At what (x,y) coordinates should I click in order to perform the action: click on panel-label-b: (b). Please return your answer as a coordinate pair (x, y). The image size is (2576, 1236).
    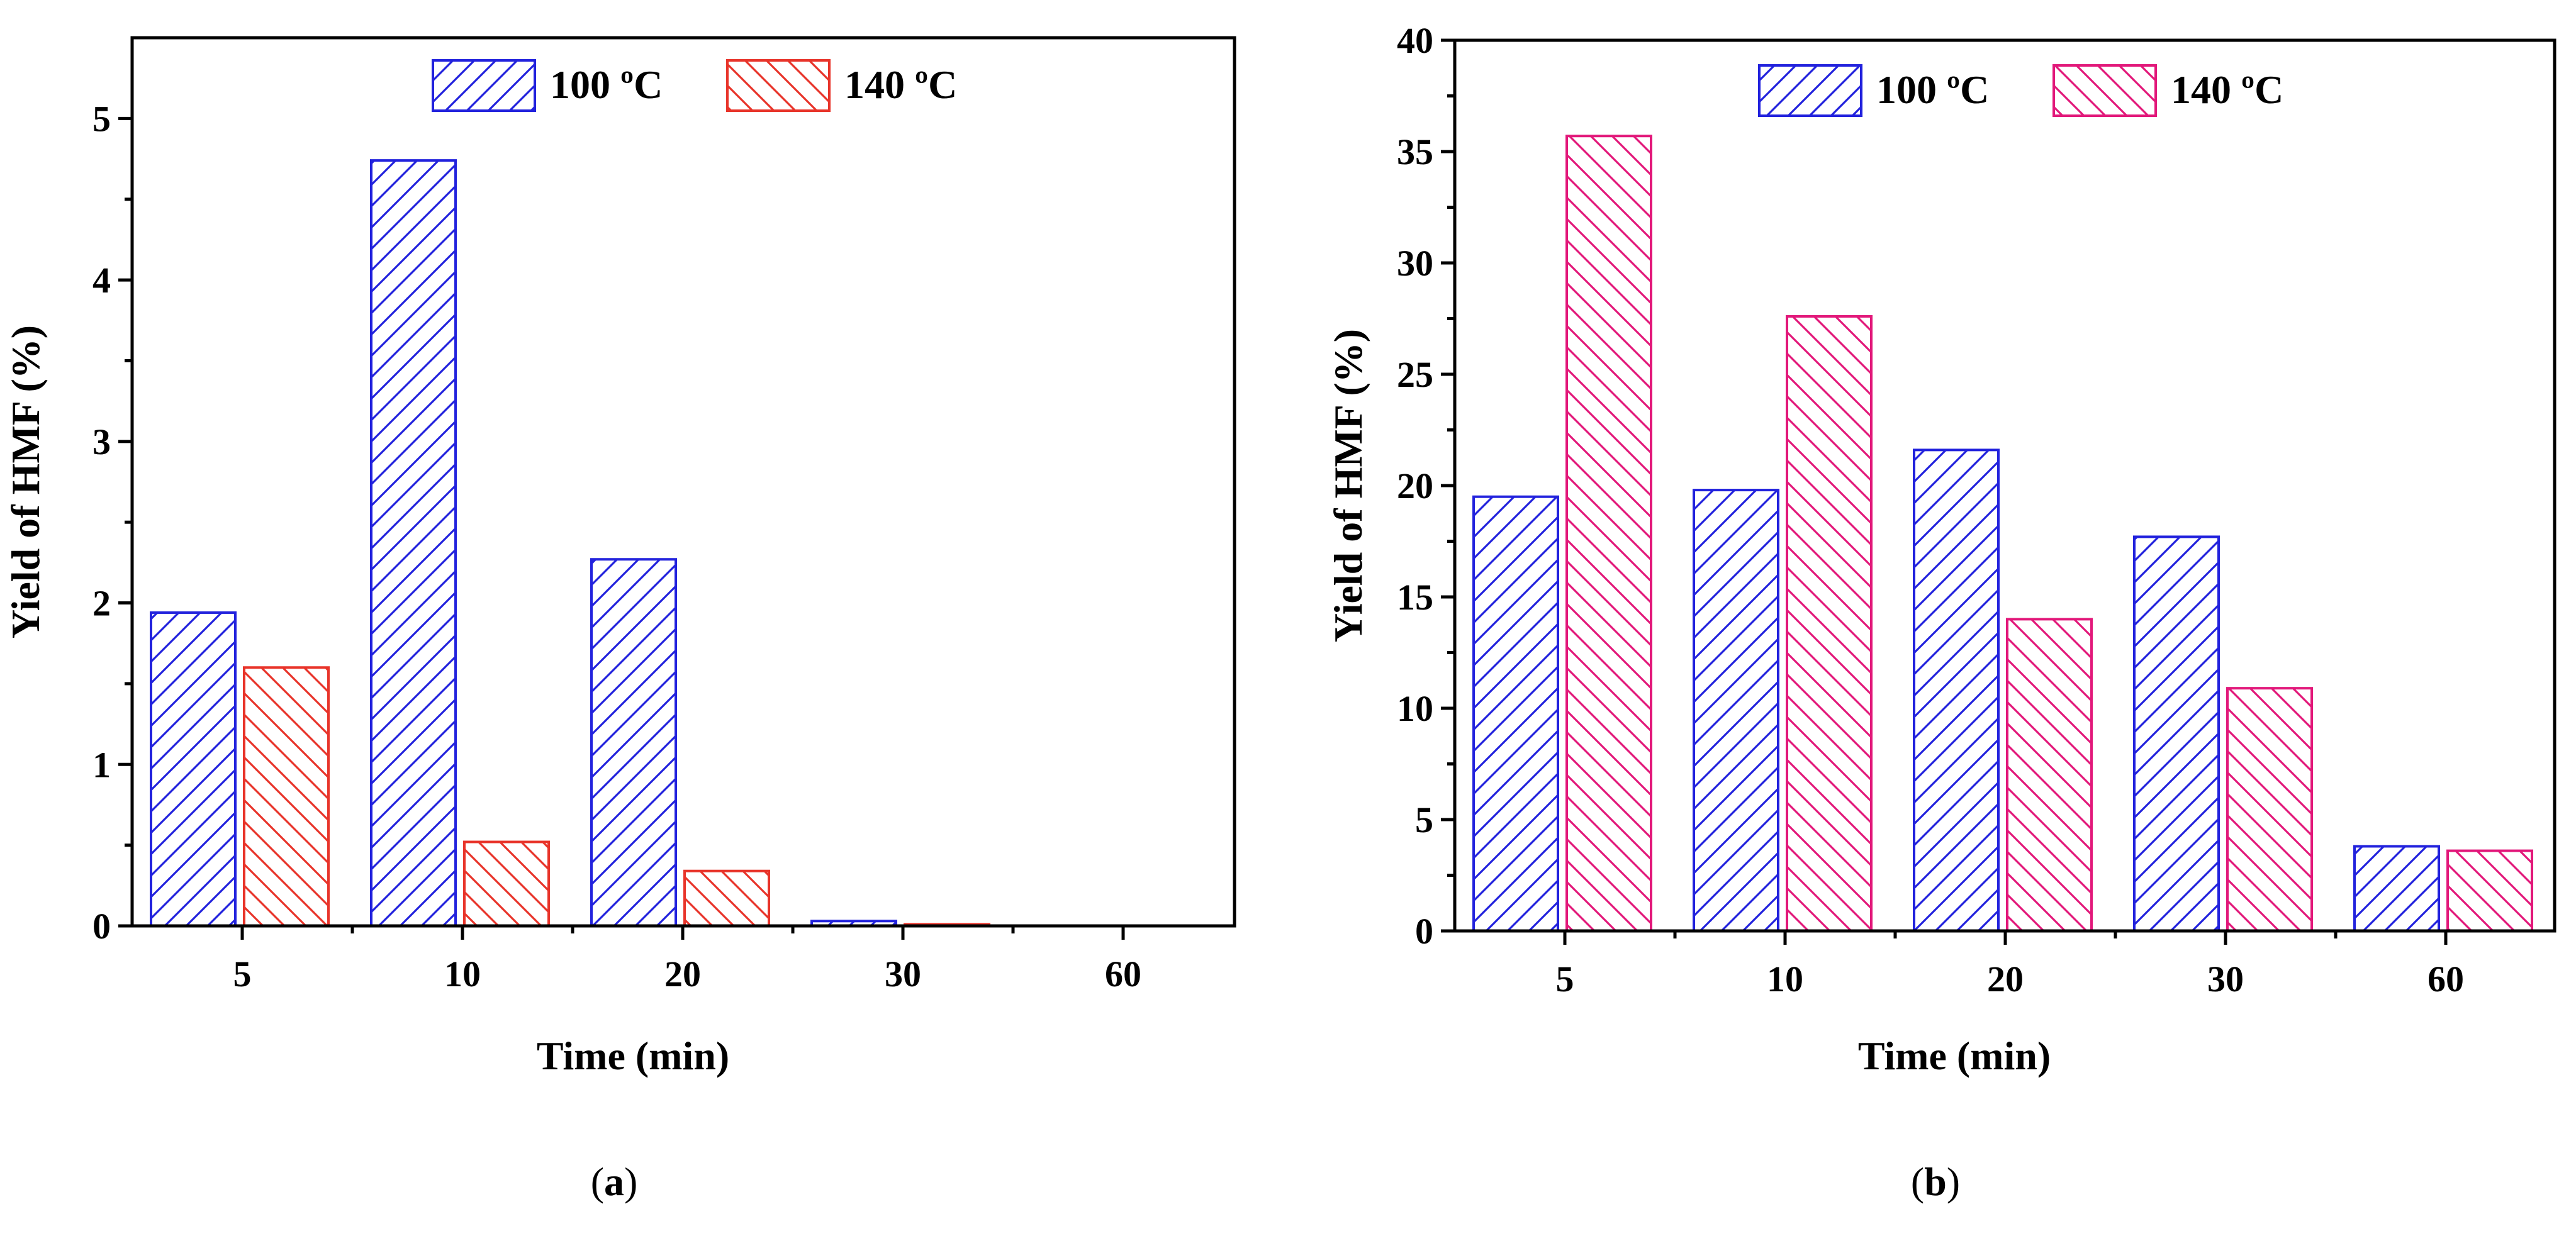
    Looking at the image, I should click on (1935, 1181).